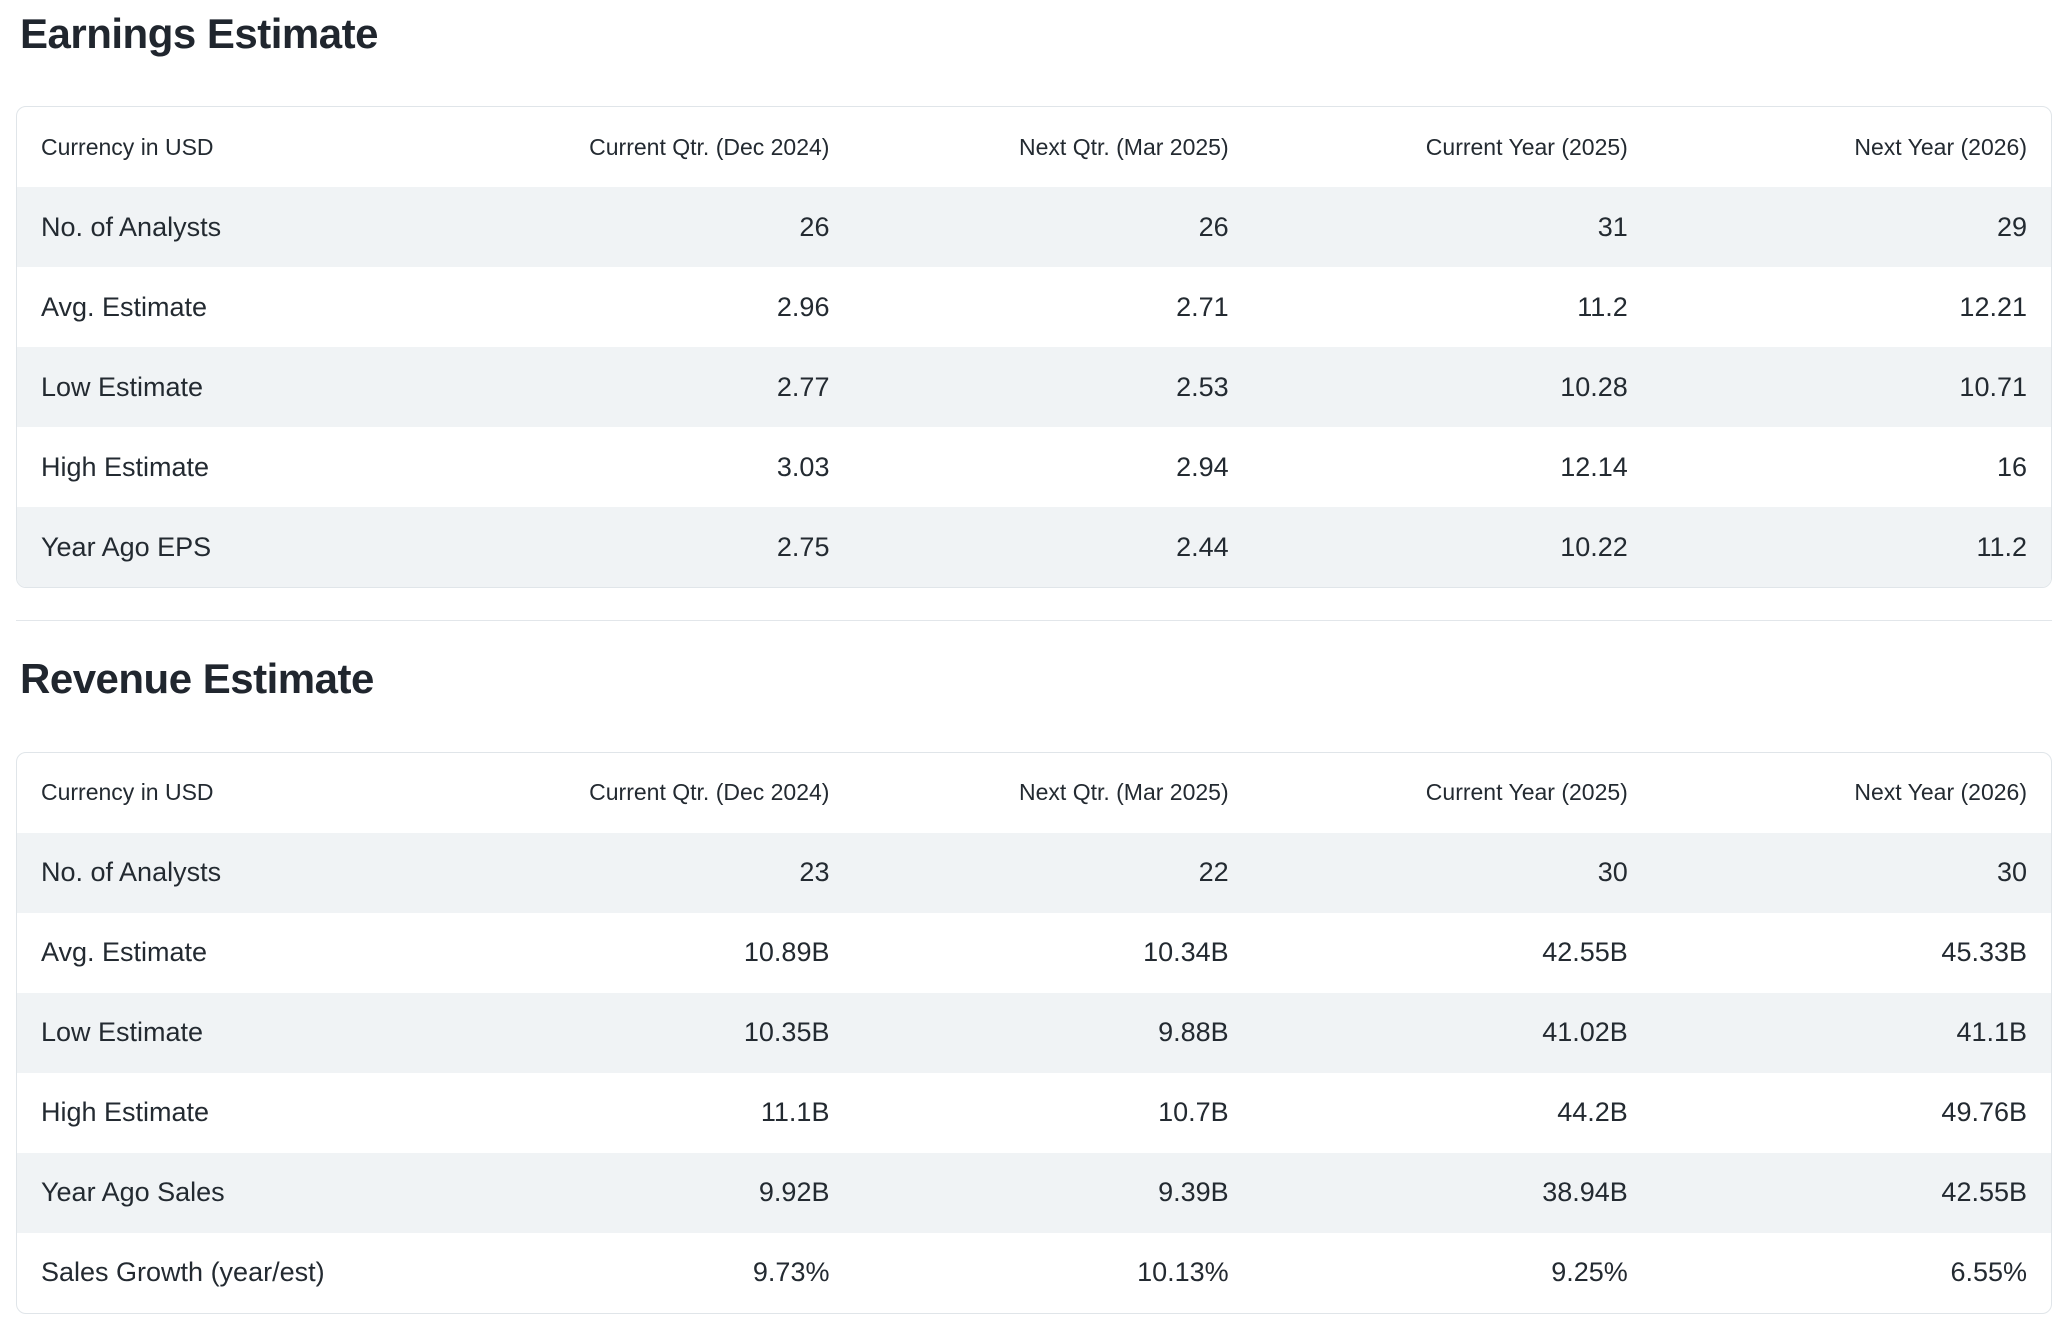 The image size is (2068, 1326). I want to click on table-row: Low Estimate 2.77 2.53 10.28 10.71, so click(1034, 387).